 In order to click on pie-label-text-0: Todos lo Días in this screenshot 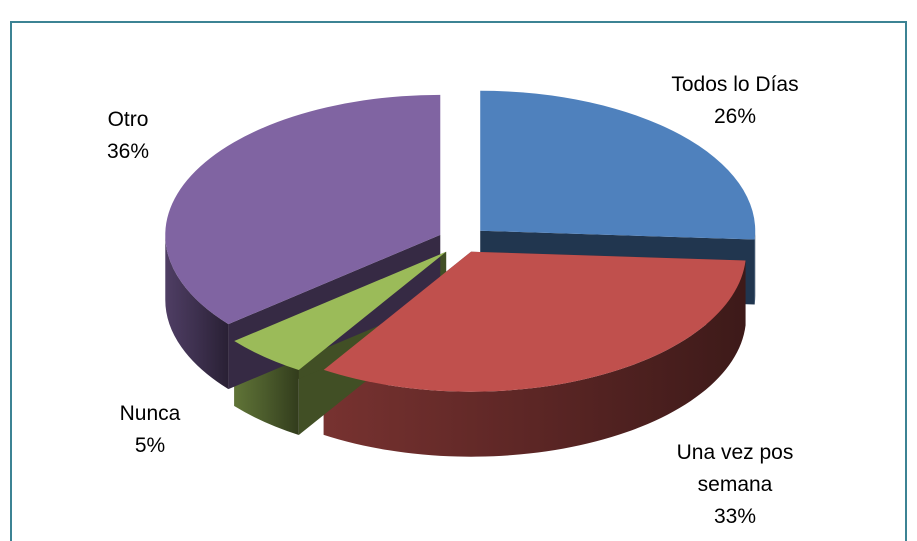, I will do `click(734, 84)`.